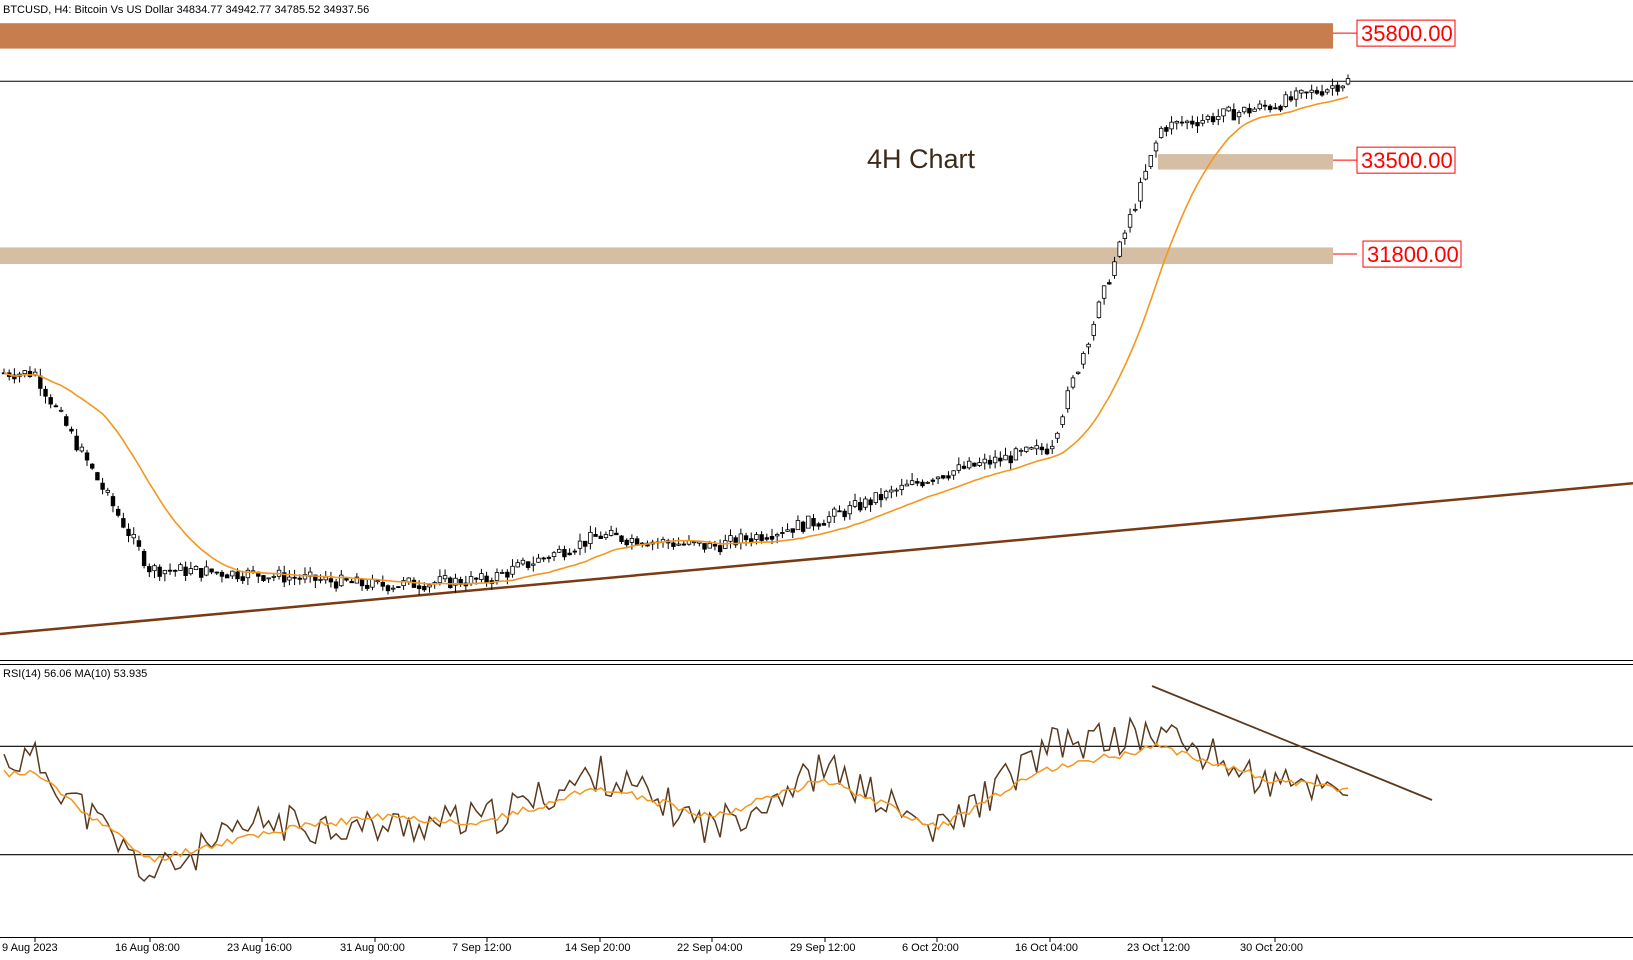 This screenshot has height=960, width=1633. I want to click on x-tick-label: 7 Sep 12:00, so click(481, 948).